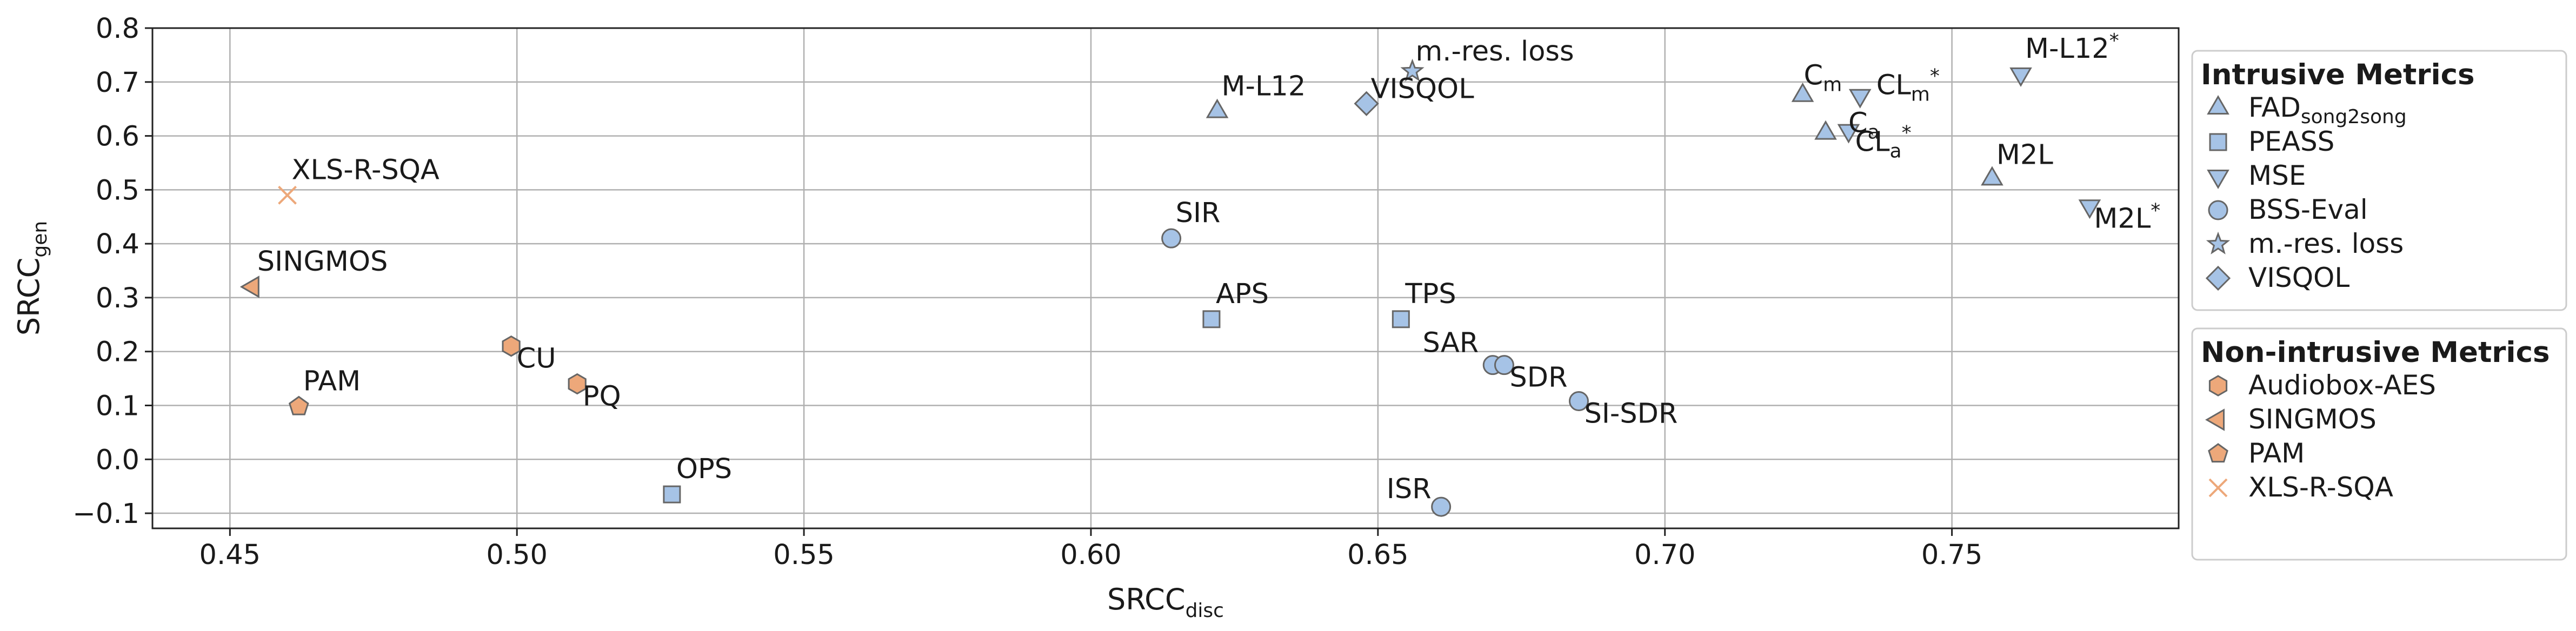 The width and height of the screenshot is (2576, 631). What do you see at coordinates (2218, 278) in the screenshot?
I see `legend-marker-diamond` at bounding box center [2218, 278].